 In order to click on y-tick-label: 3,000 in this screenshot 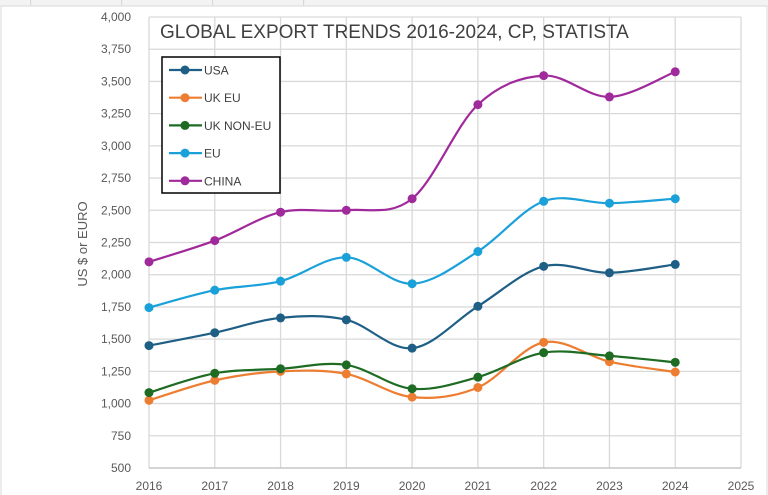, I will do `click(116, 146)`.